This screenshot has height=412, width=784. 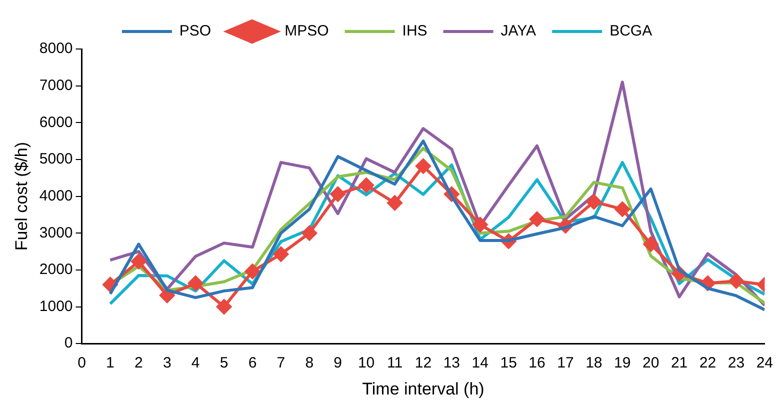 I want to click on x-tick-label: 11, so click(x=394, y=363).